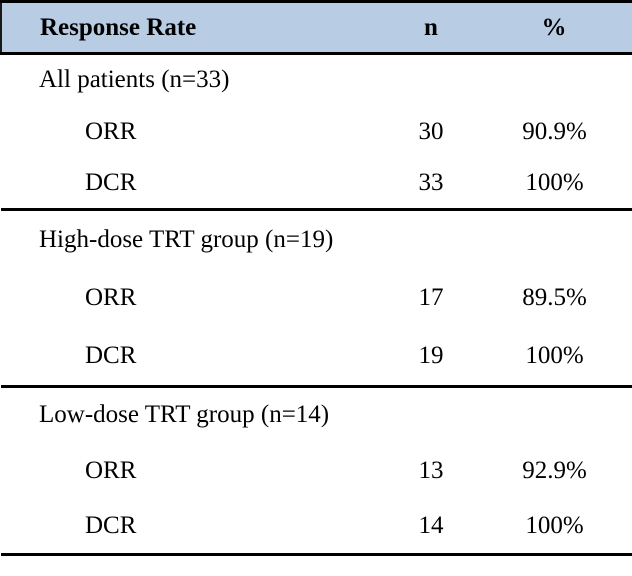 The height and width of the screenshot is (576, 632). What do you see at coordinates (431, 297) in the screenshot?
I see `row-n-value: 17` at bounding box center [431, 297].